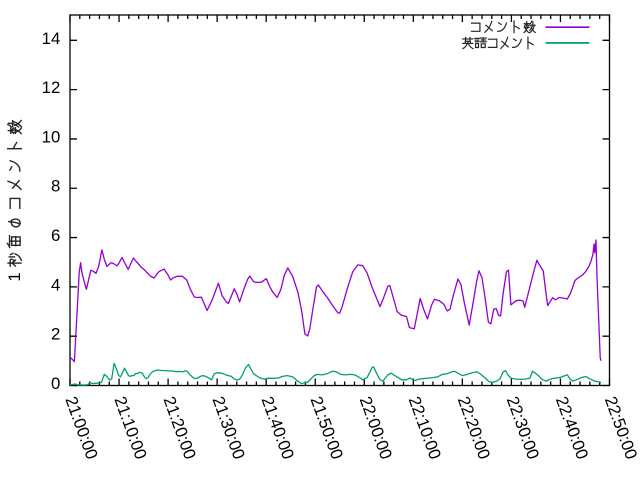 This screenshot has width=640, height=485. Describe the element at coordinates (55, 186) in the screenshot. I see `svg-text: 8` at that location.